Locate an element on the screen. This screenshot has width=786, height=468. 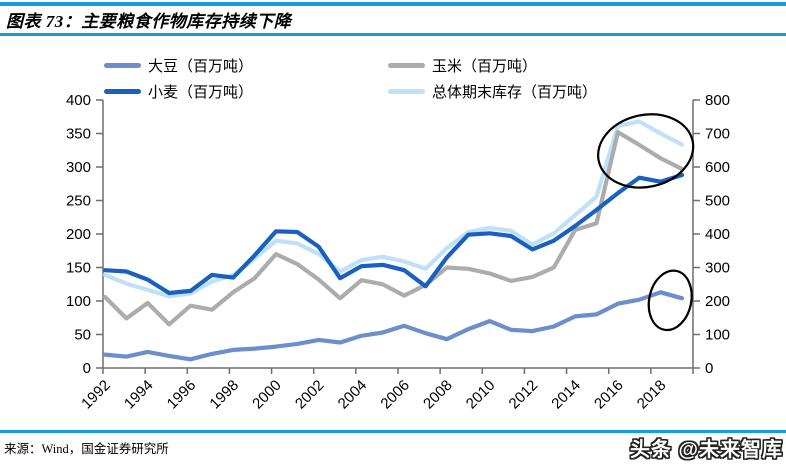
right-axis-tick-label: 300 is located at coordinates (717, 268).